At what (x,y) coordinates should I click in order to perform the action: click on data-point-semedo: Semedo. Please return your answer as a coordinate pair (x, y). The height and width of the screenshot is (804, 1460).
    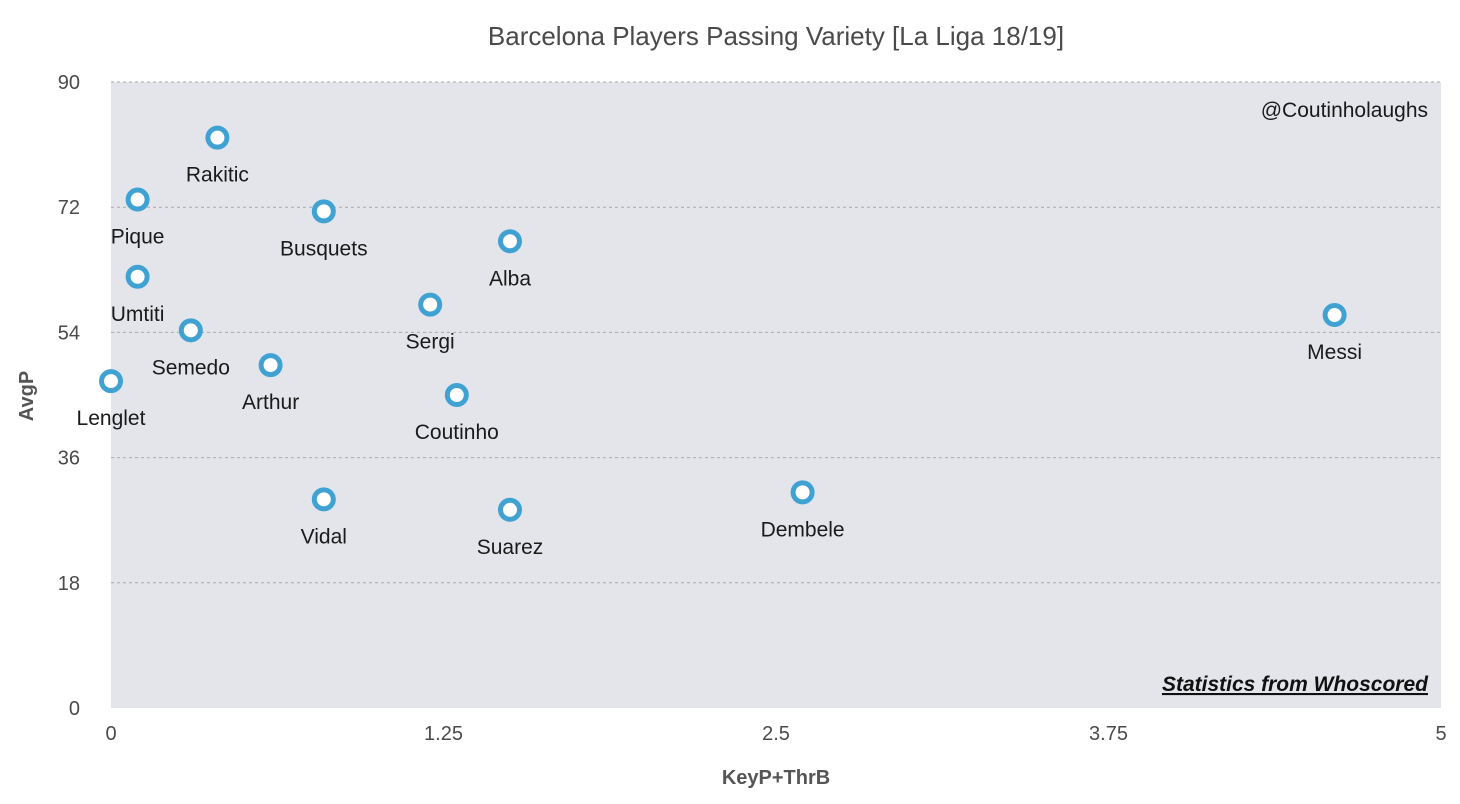
    Looking at the image, I should click on (191, 348).